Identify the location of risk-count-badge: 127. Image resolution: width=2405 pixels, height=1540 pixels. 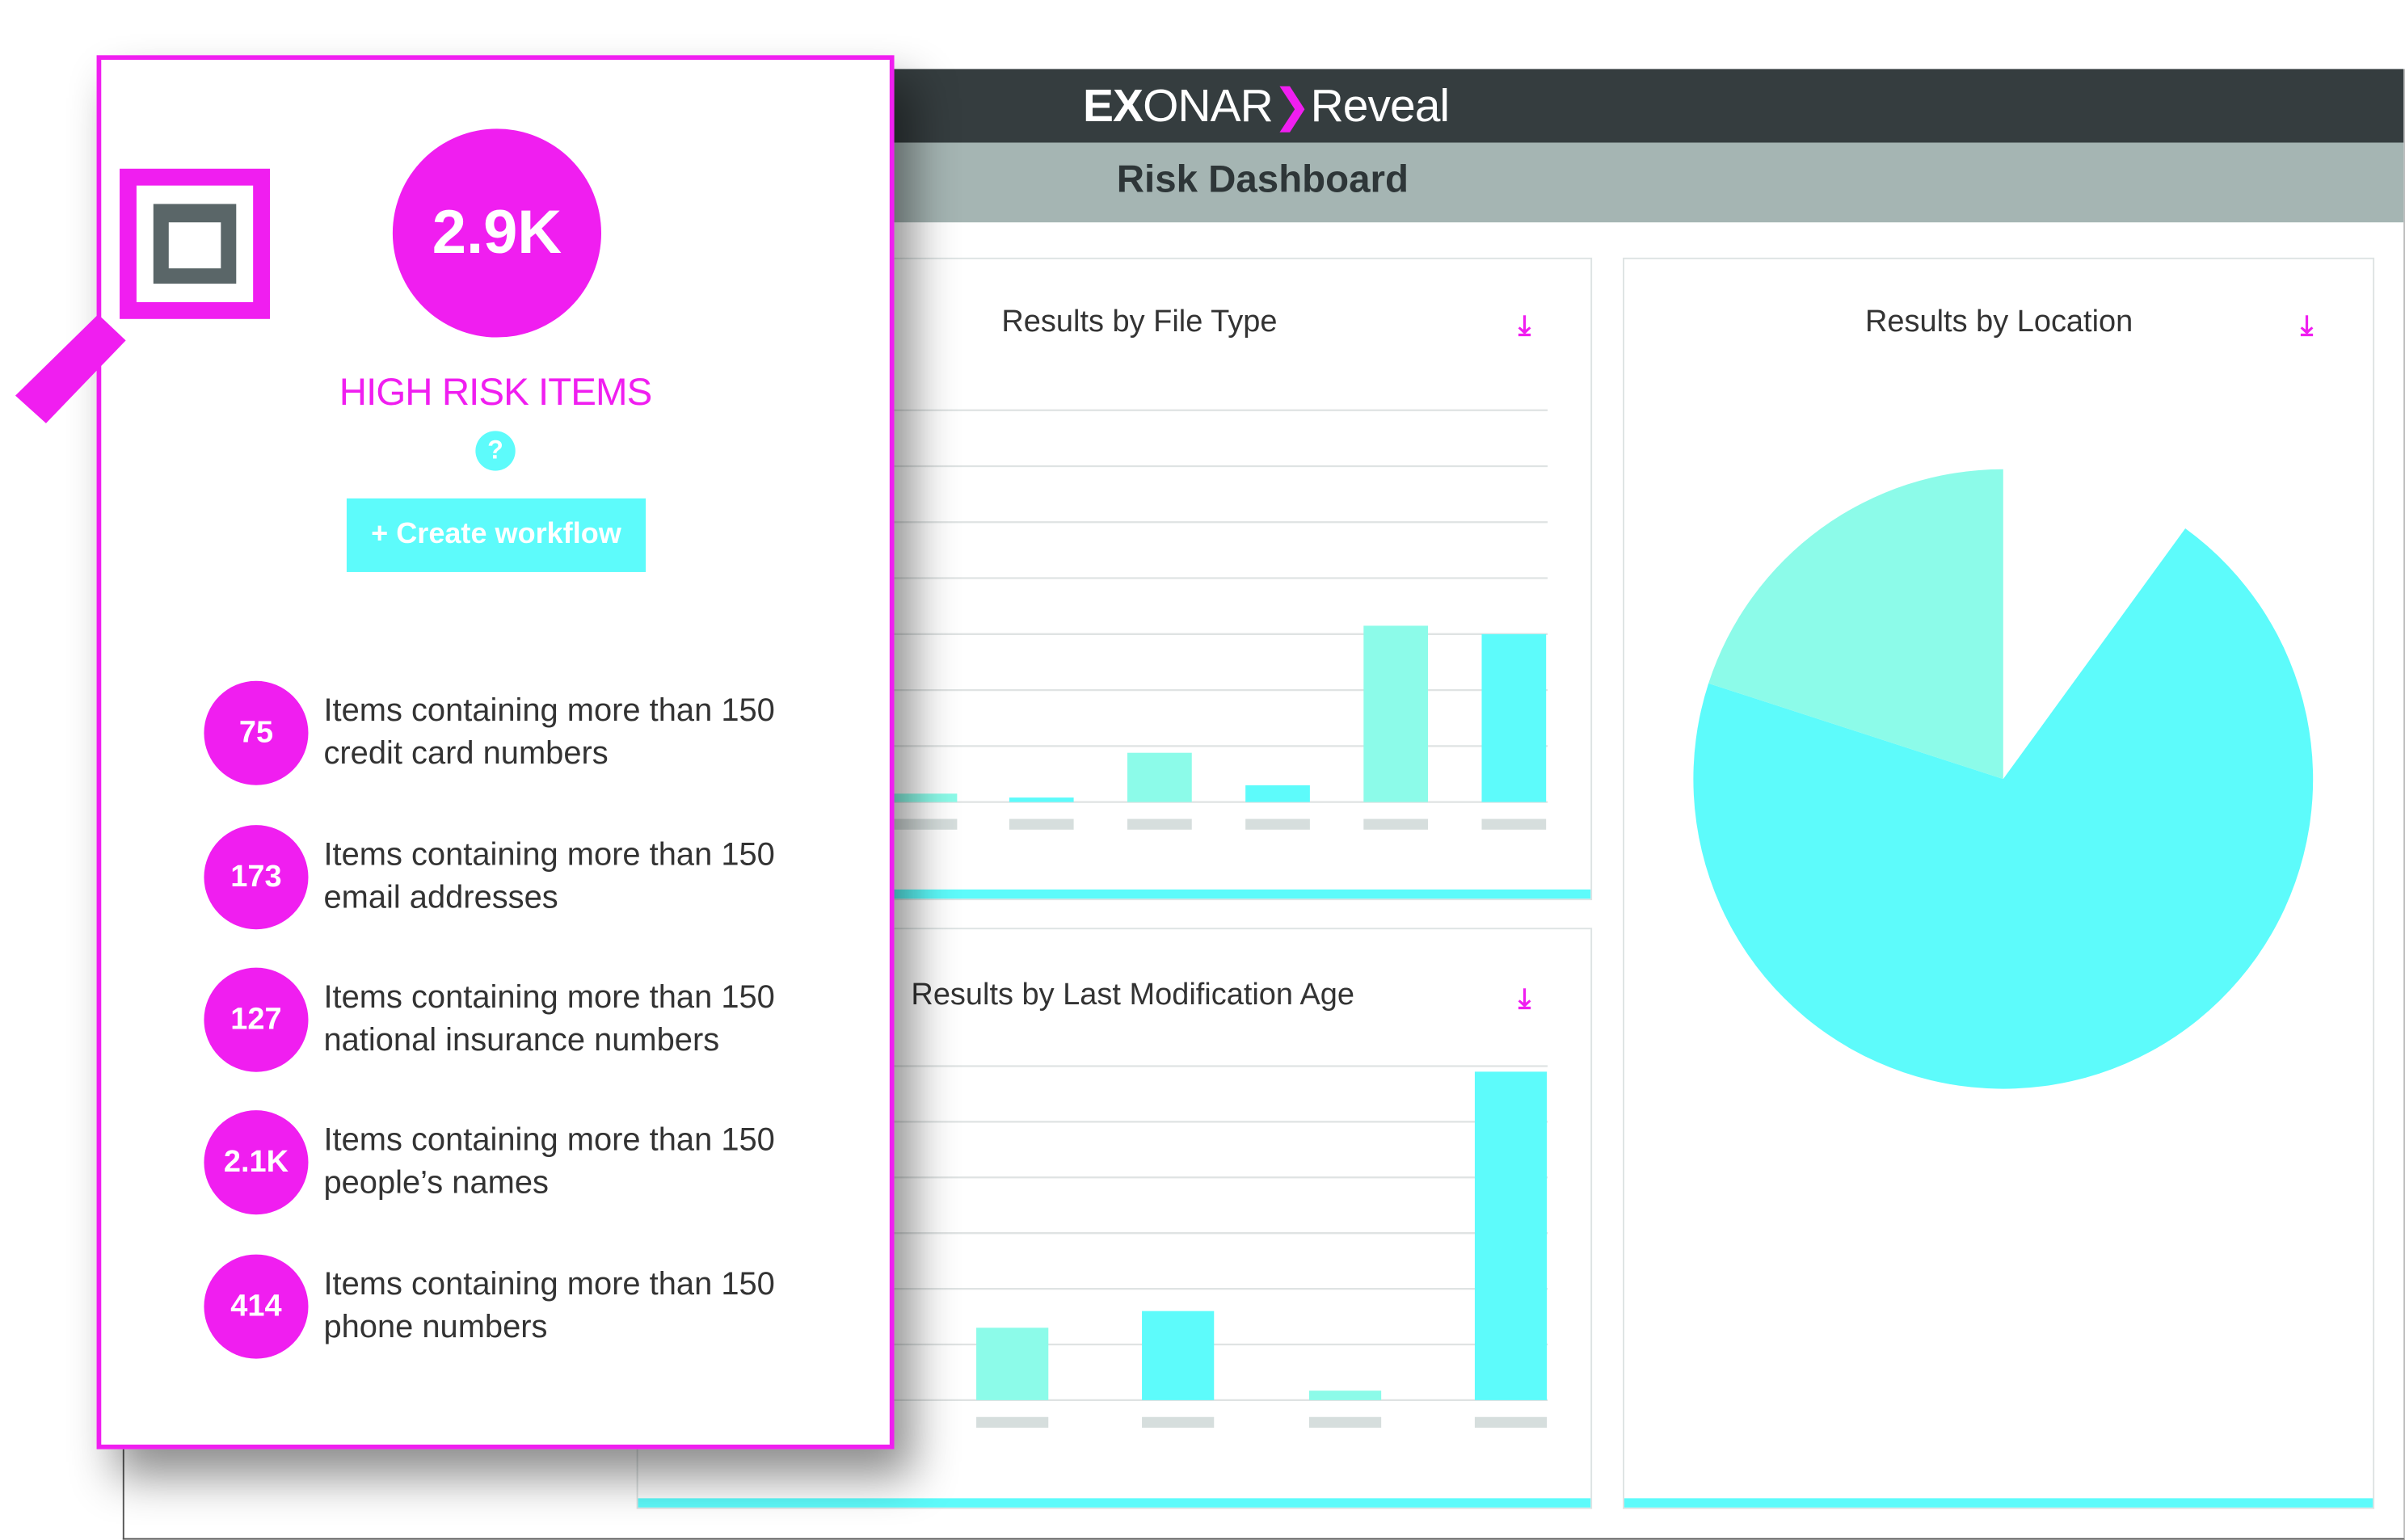
(256, 1019).